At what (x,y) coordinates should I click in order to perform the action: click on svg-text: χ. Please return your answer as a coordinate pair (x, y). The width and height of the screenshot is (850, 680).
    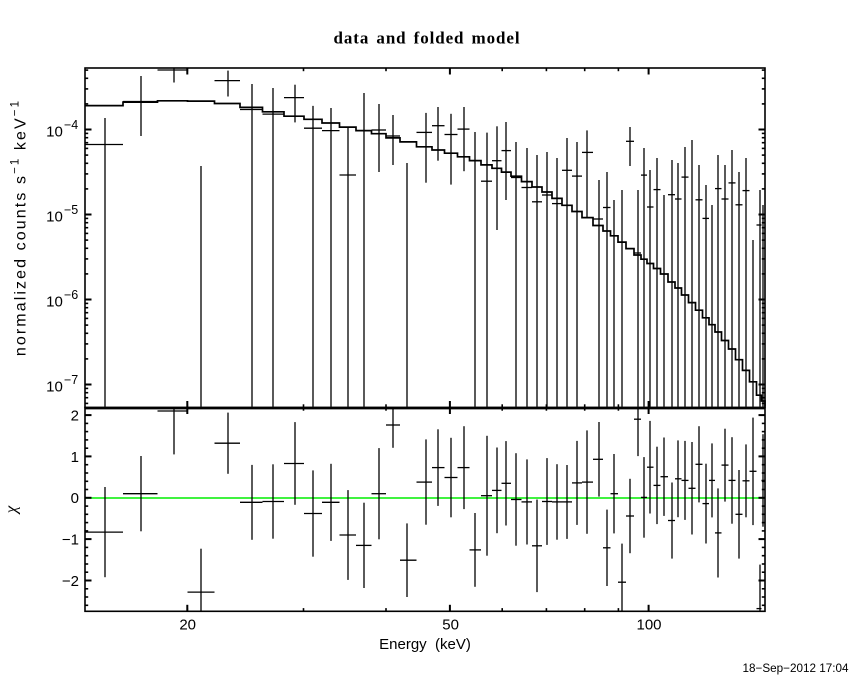
    Looking at the image, I should click on (11, 510).